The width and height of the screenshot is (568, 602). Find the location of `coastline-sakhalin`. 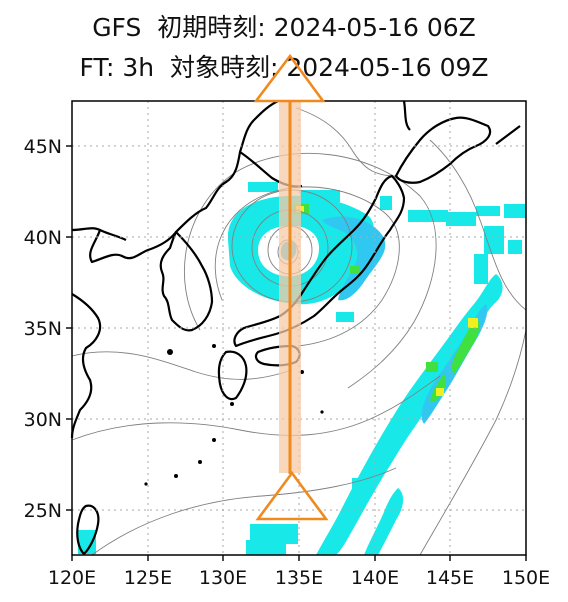

coastline-sakhalin is located at coordinates (406, 115).